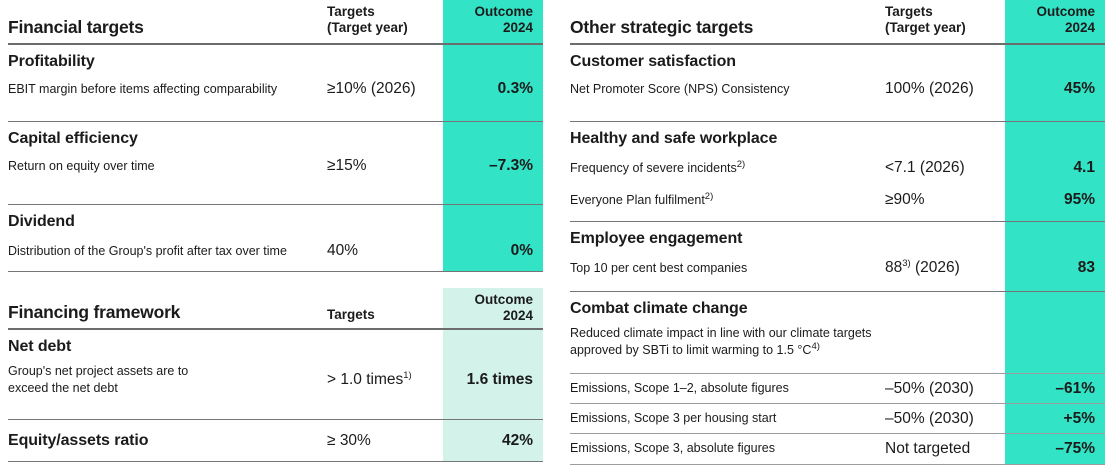 This screenshot has width=1114, height=469. I want to click on row-target-value: 883) (2026), so click(945, 268).